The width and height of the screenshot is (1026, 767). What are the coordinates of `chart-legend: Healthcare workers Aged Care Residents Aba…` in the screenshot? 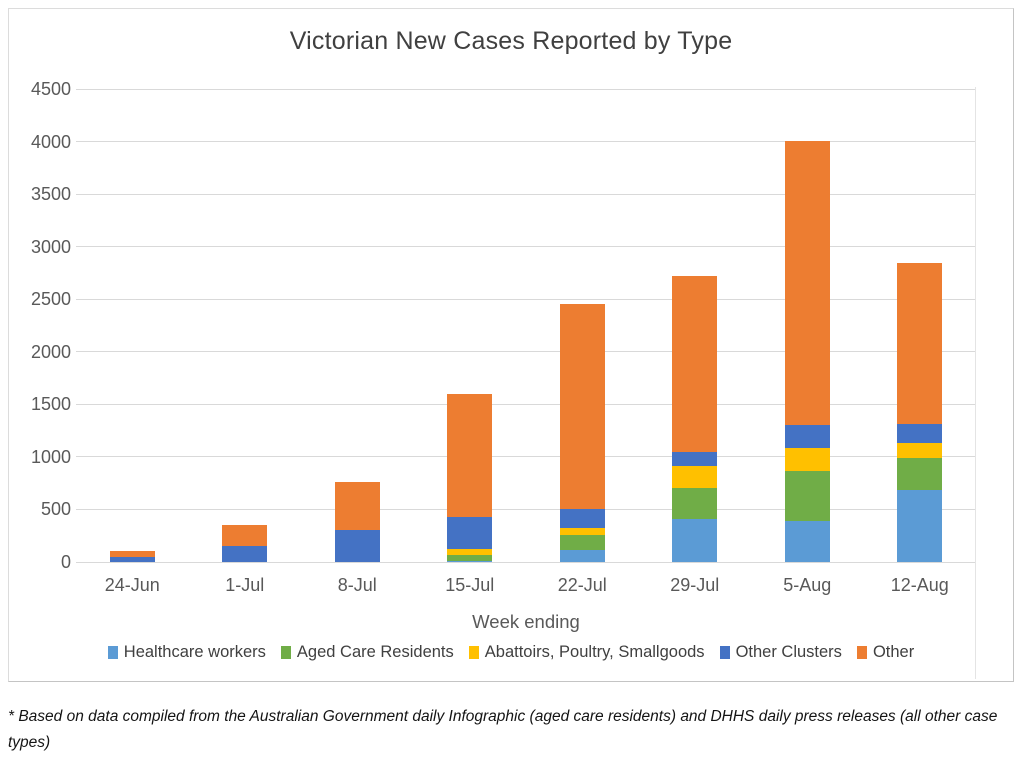 It's located at (511, 652).